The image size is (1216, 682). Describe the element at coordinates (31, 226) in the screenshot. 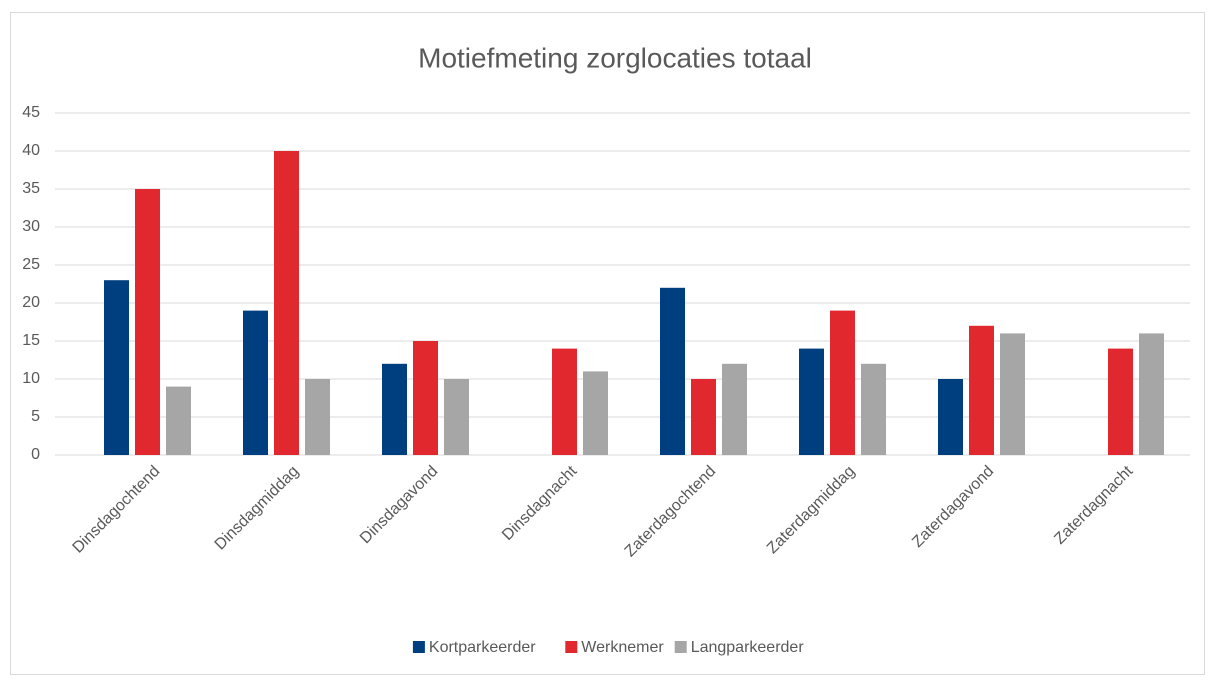

I see `y-tick-label: 30` at that location.